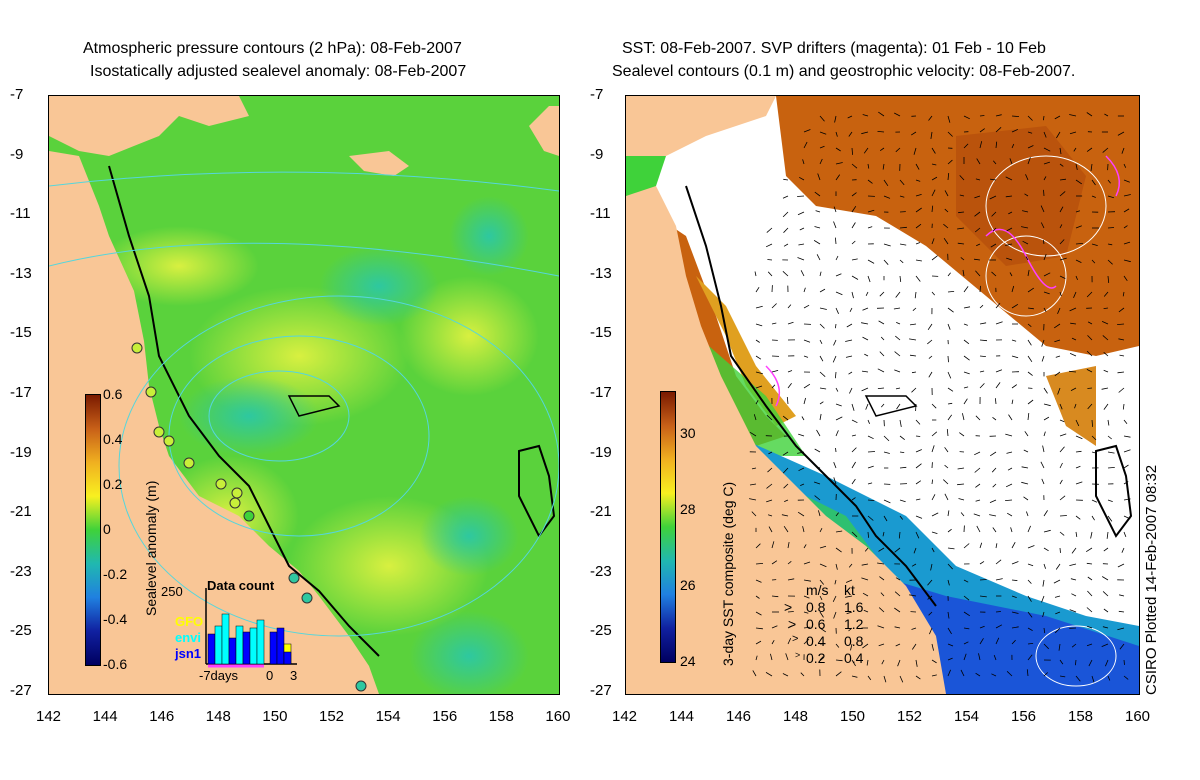  What do you see at coordinates (558, 716) in the screenshot?
I see `left-lon-tick-9: 160` at bounding box center [558, 716].